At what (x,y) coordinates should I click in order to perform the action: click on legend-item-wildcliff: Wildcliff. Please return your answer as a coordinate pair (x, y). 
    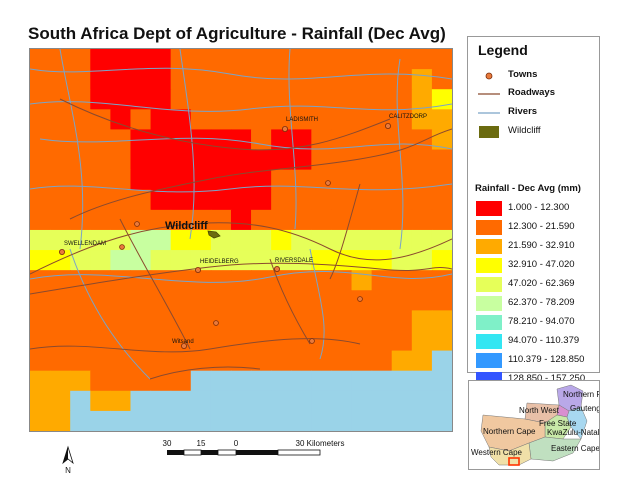
    Looking at the image, I should click on (533, 132).